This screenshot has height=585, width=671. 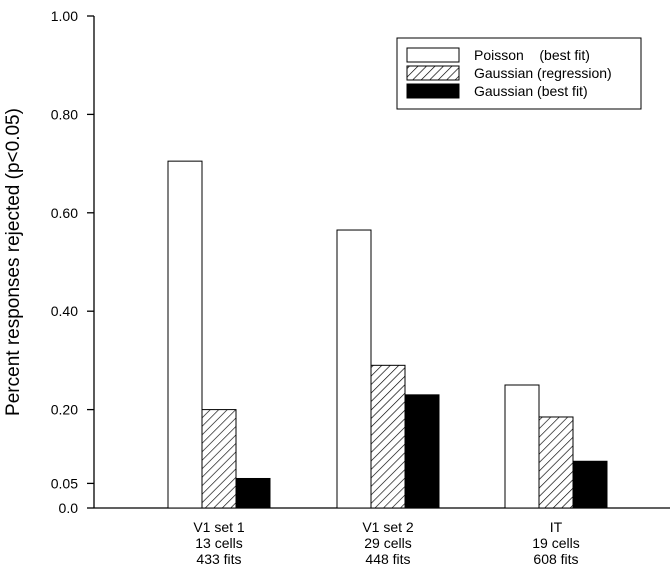 What do you see at coordinates (555, 559) in the screenshot?
I see `x-tick-label: 608 fits` at bounding box center [555, 559].